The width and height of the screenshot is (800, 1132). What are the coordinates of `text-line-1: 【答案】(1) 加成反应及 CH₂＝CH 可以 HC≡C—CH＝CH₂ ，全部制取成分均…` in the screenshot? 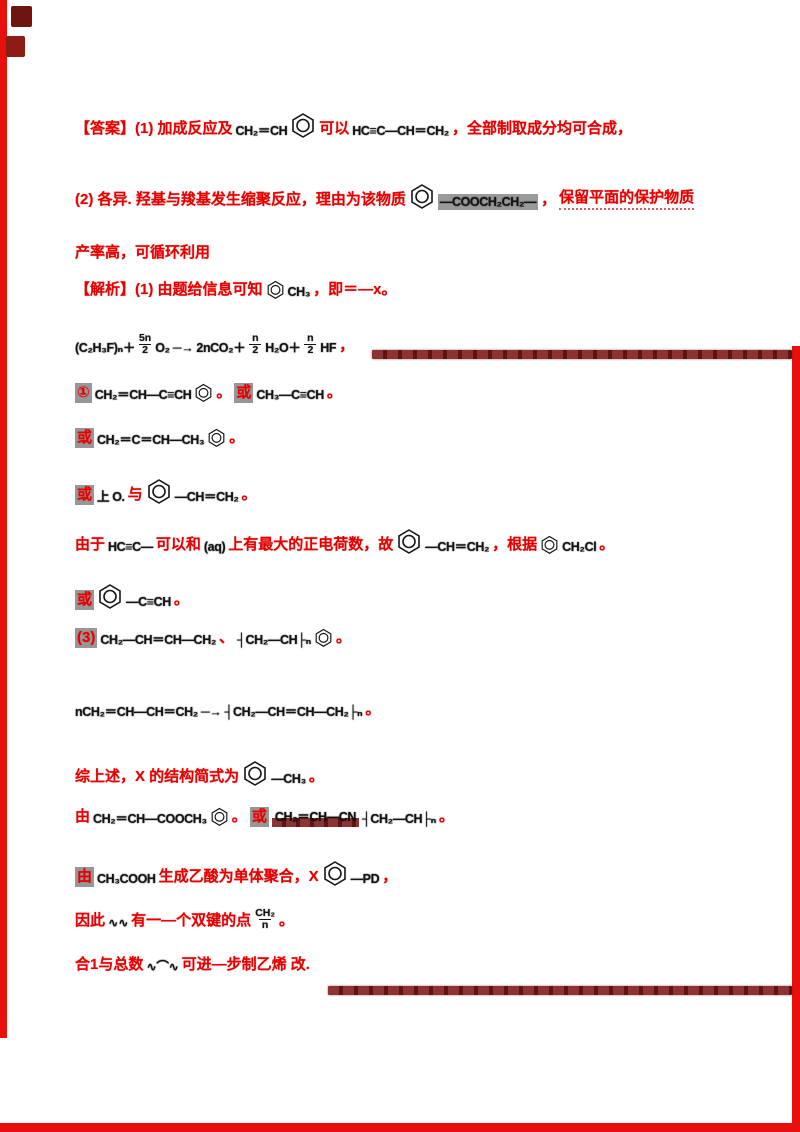 It's located at (353, 125).